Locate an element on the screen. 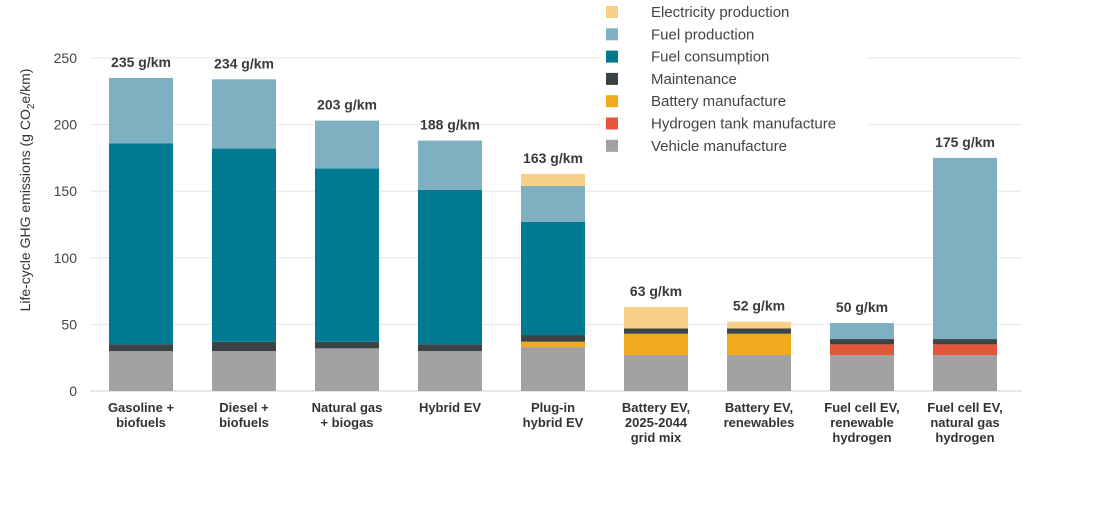 This screenshot has width=1098, height=506. y-tick-label: 250 is located at coordinates (66, 58).